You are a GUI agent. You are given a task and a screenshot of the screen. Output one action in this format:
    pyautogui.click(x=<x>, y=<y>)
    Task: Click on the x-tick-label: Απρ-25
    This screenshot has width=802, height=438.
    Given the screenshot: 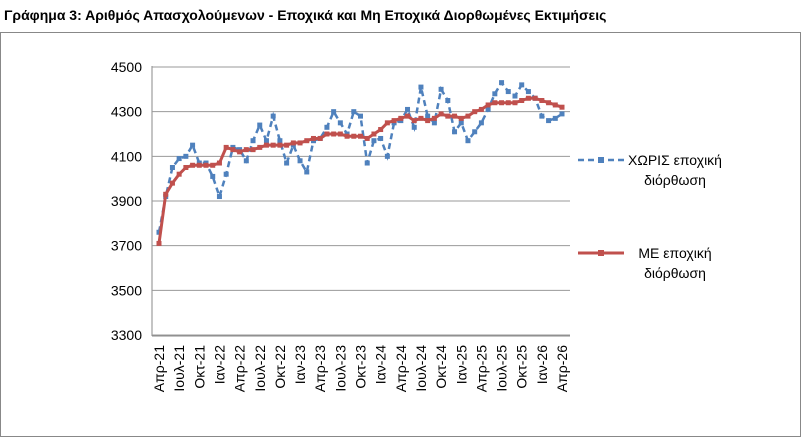 What is the action you would take?
    pyautogui.click(x=481, y=368)
    